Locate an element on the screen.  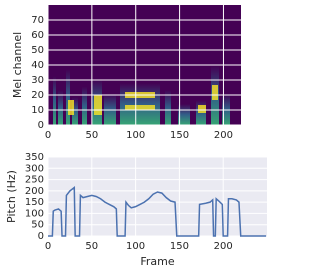
y-tick-label: 10 is located at coordinates (37, 110).